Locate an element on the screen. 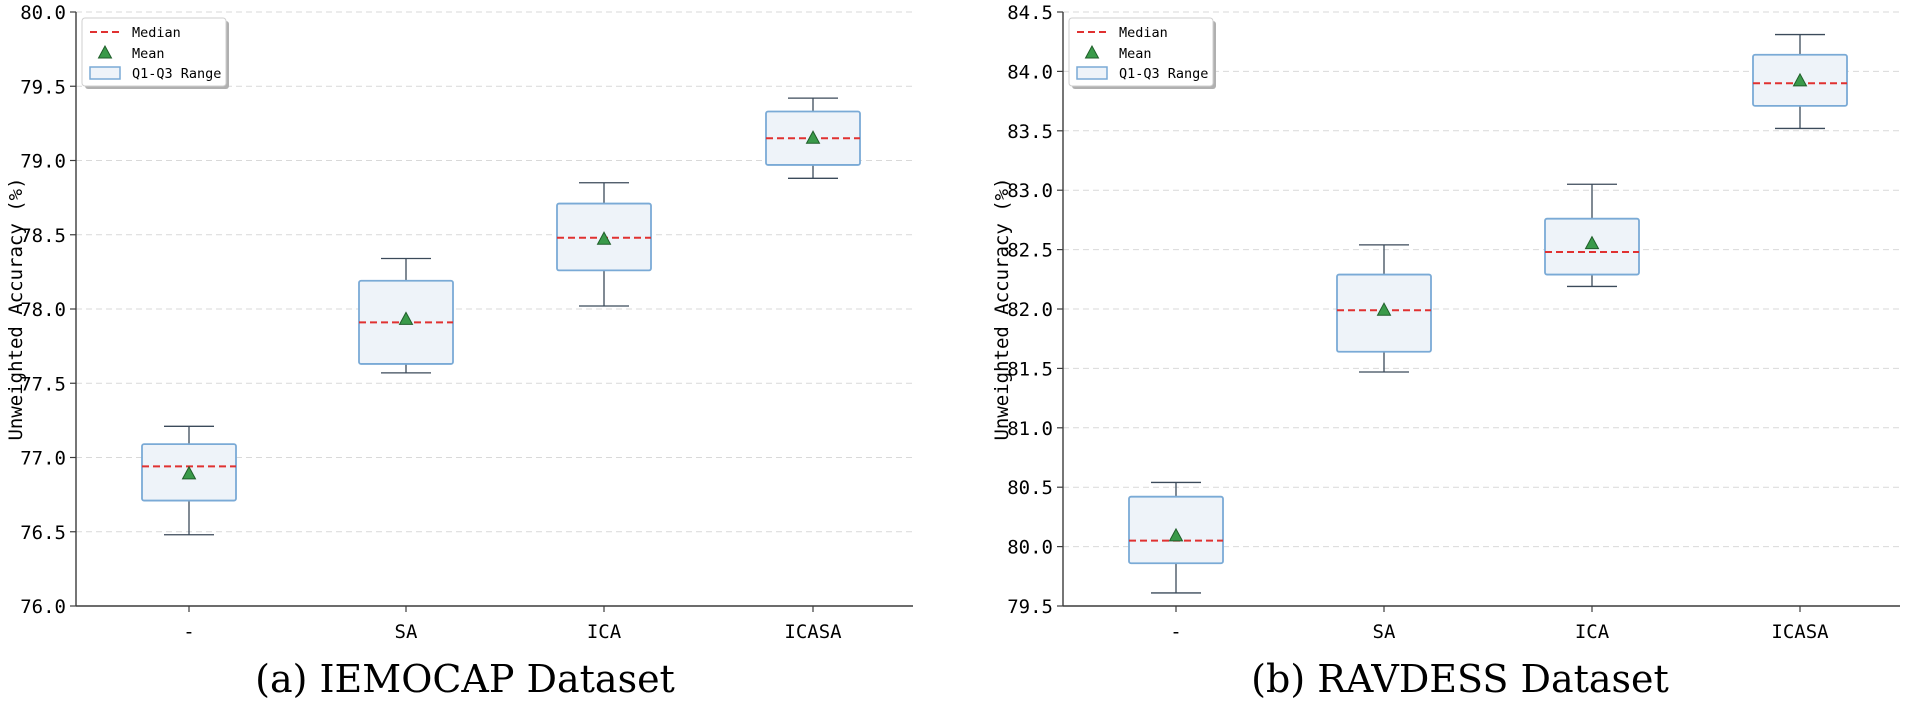 The width and height of the screenshot is (1905, 705). y-tick-label: 83.5 is located at coordinates (1030, 132).